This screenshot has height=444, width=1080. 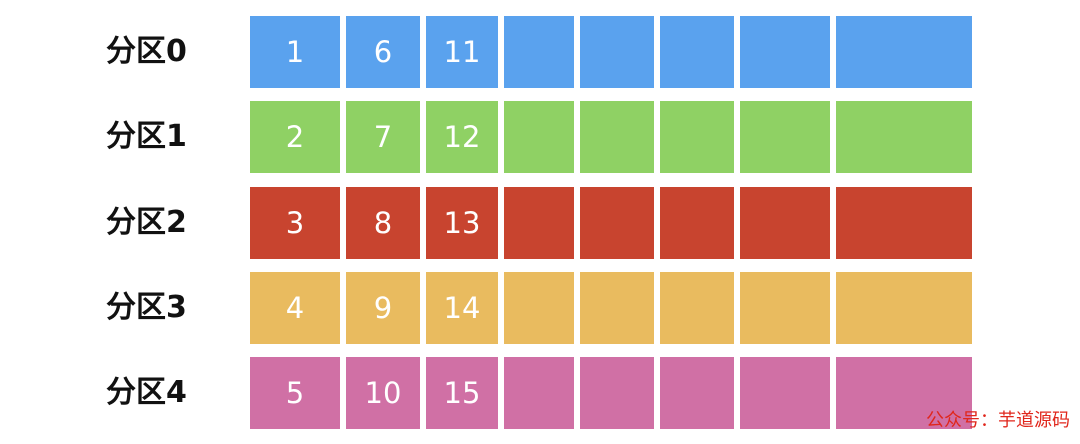 I want to click on message-cell: 11, so click(x=462, y=52).